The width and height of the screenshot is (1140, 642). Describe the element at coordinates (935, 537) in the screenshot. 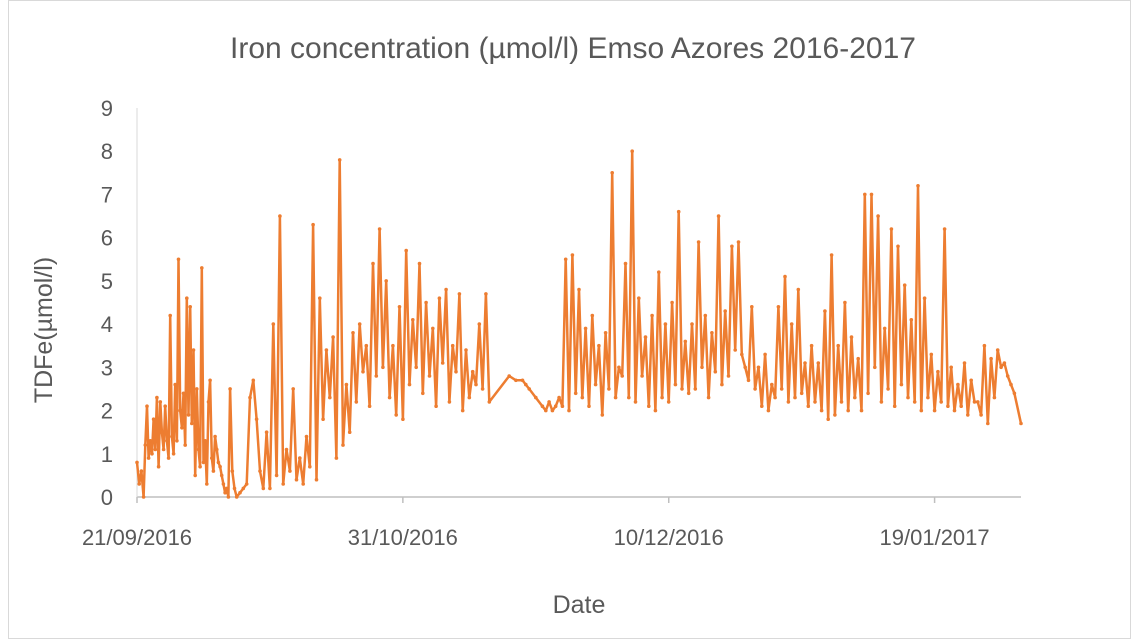

I see `x-tick-label: 19/01/2017` at that location.